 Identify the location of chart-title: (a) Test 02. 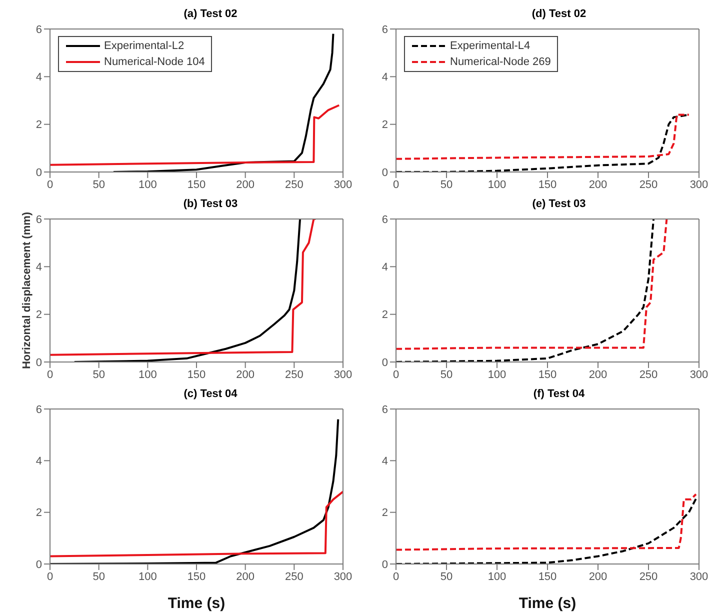
(210, 15).